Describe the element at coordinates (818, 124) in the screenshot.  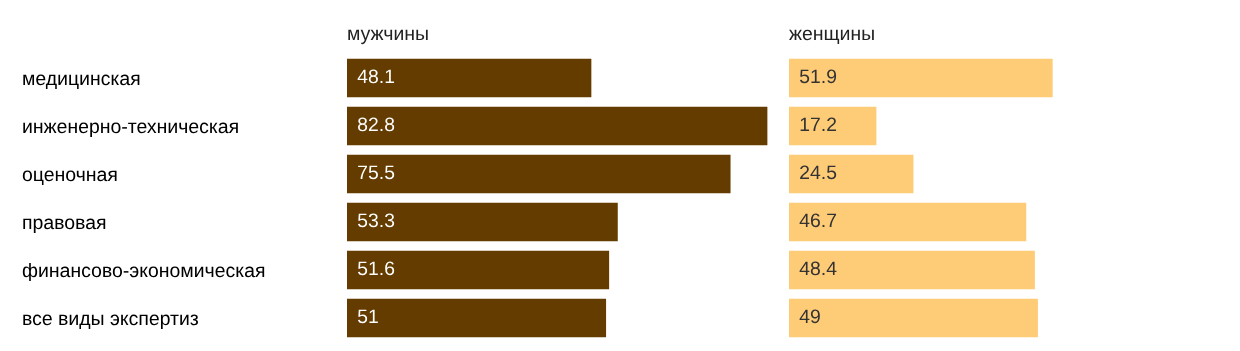
I see `data-label: 17.2` at that location.